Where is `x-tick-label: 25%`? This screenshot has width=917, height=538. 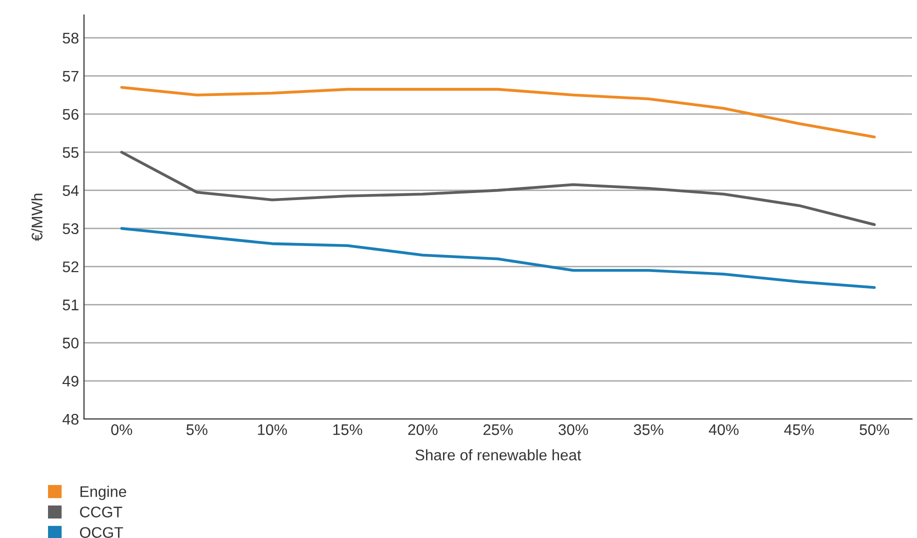
x-tick-label: 25% is located at coordinates (498, 430).